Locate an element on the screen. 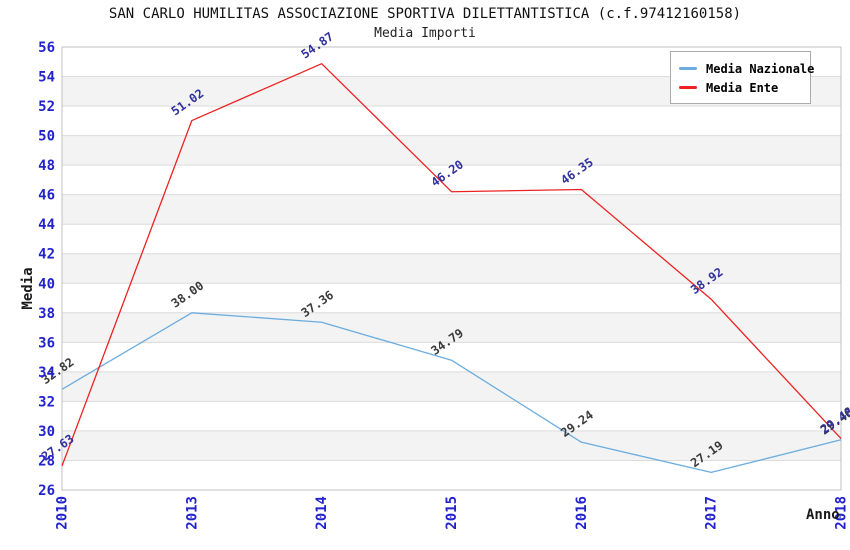  y-tick-label: 30 is located at coordinates (46, 432).